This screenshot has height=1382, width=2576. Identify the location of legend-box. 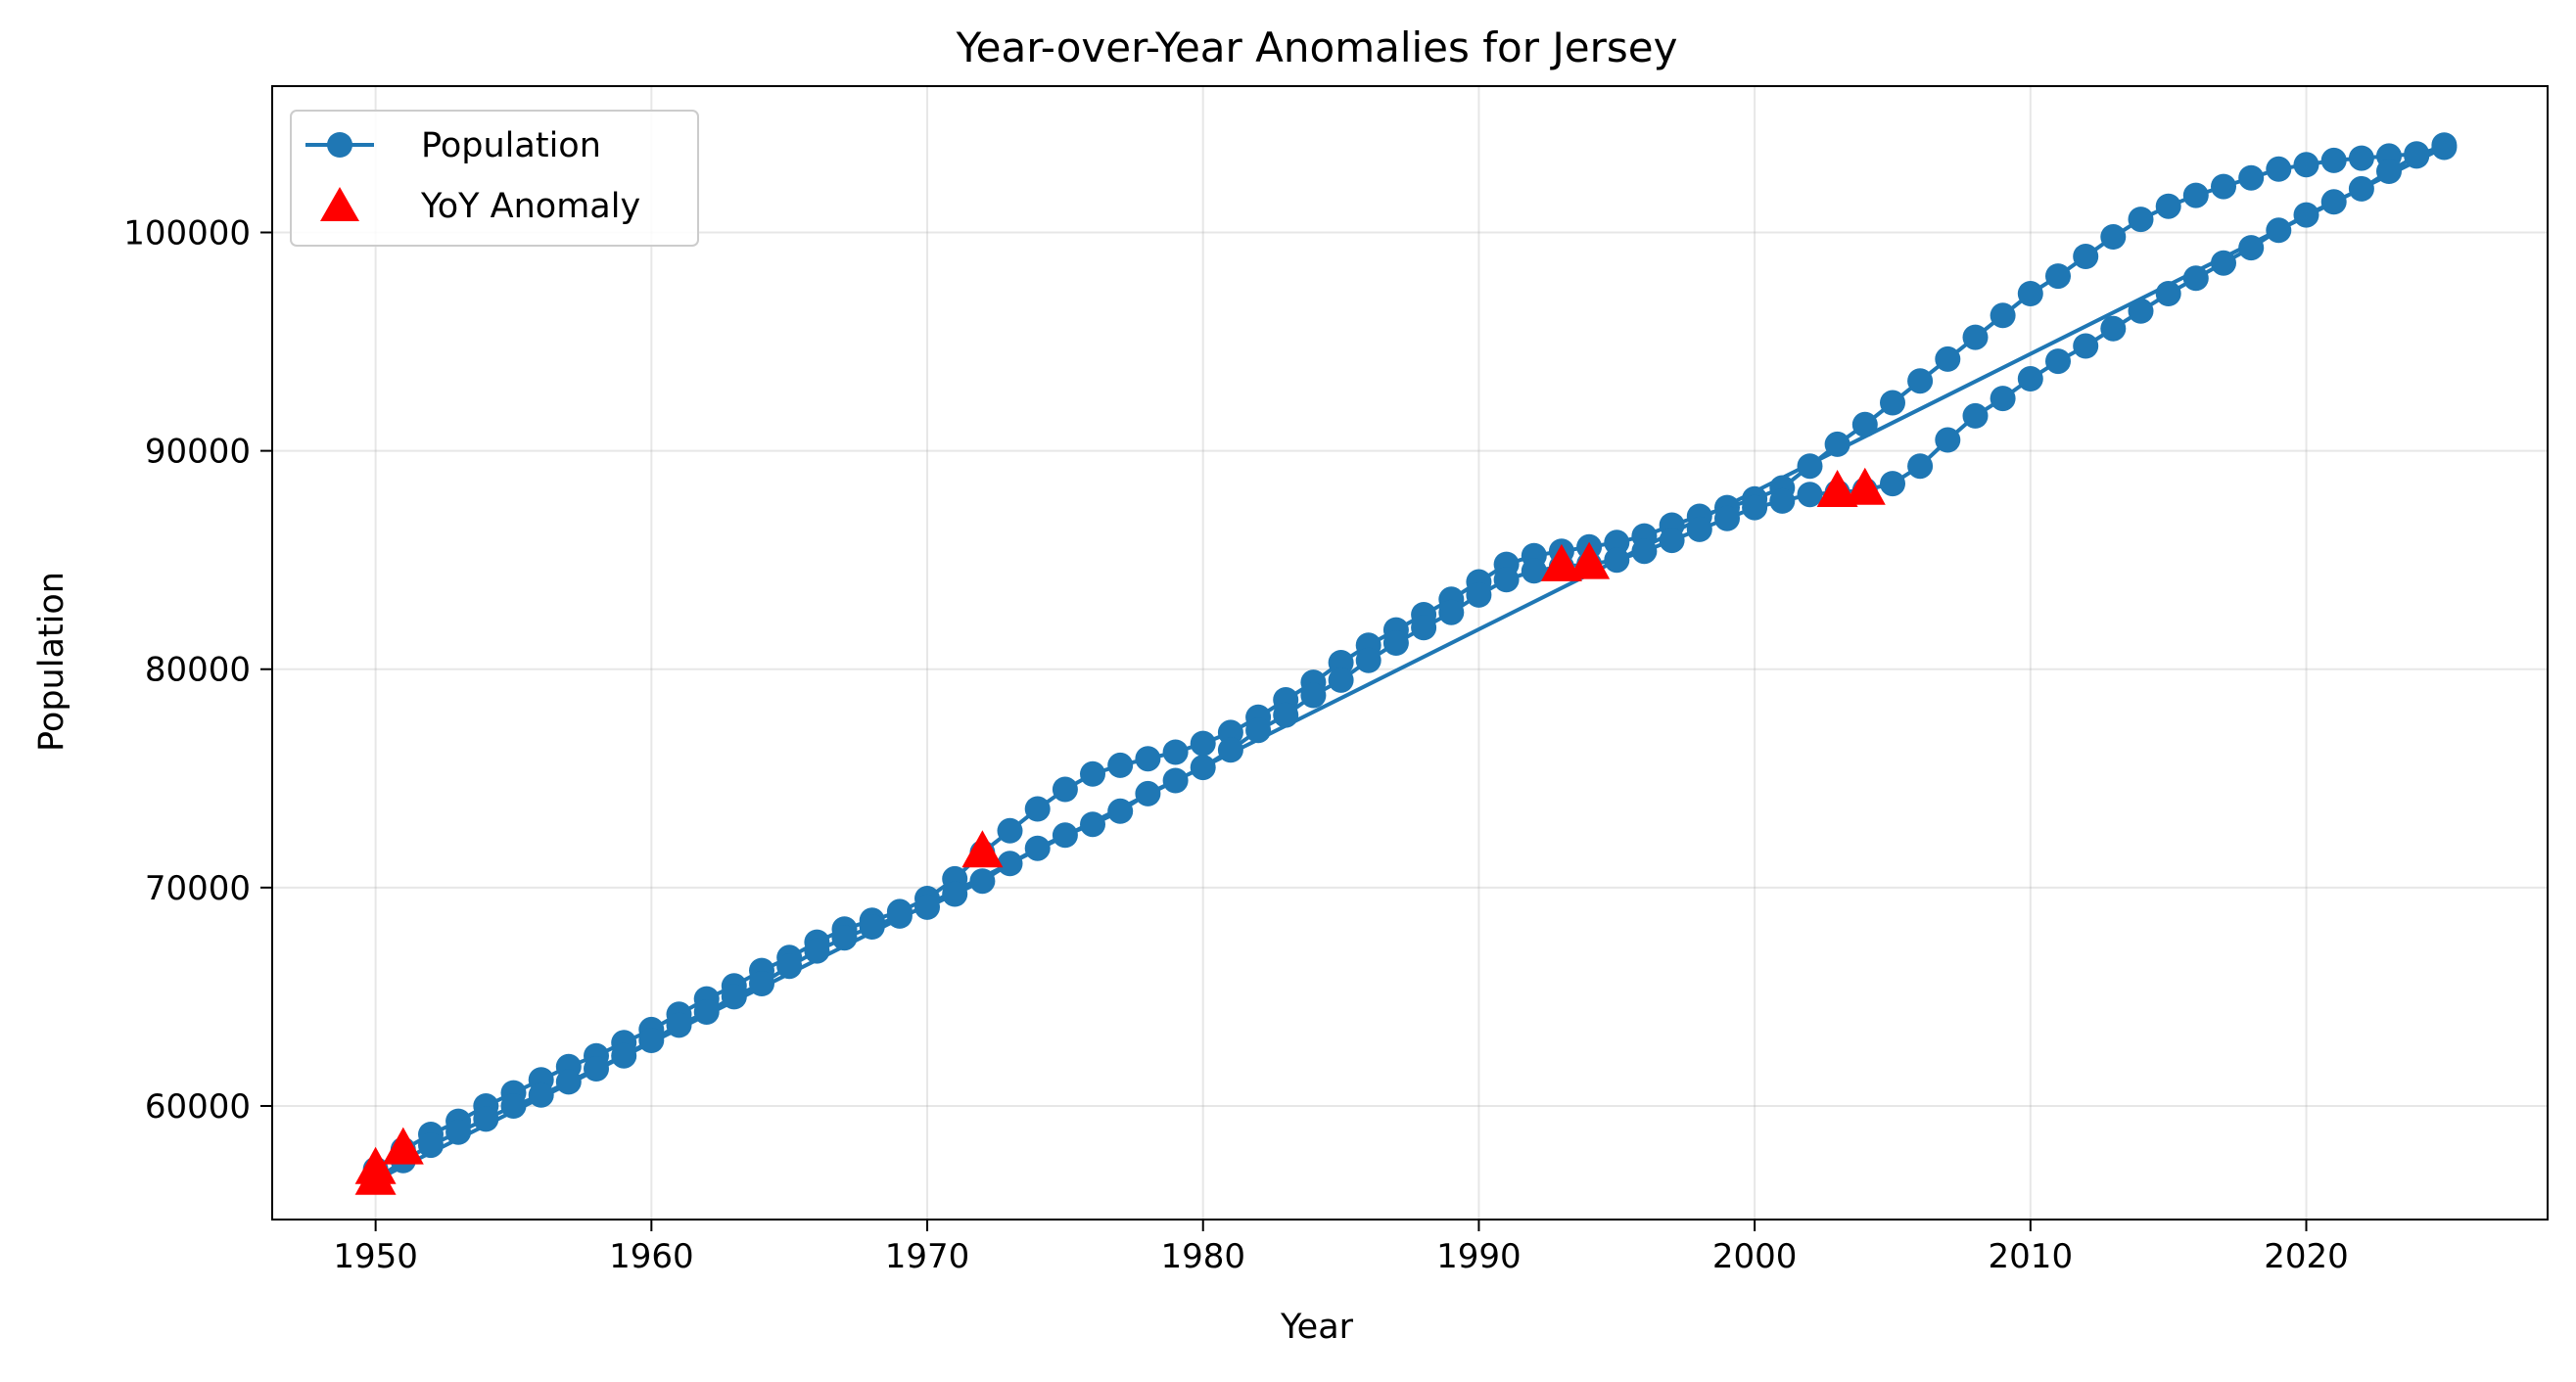
(495, 178).